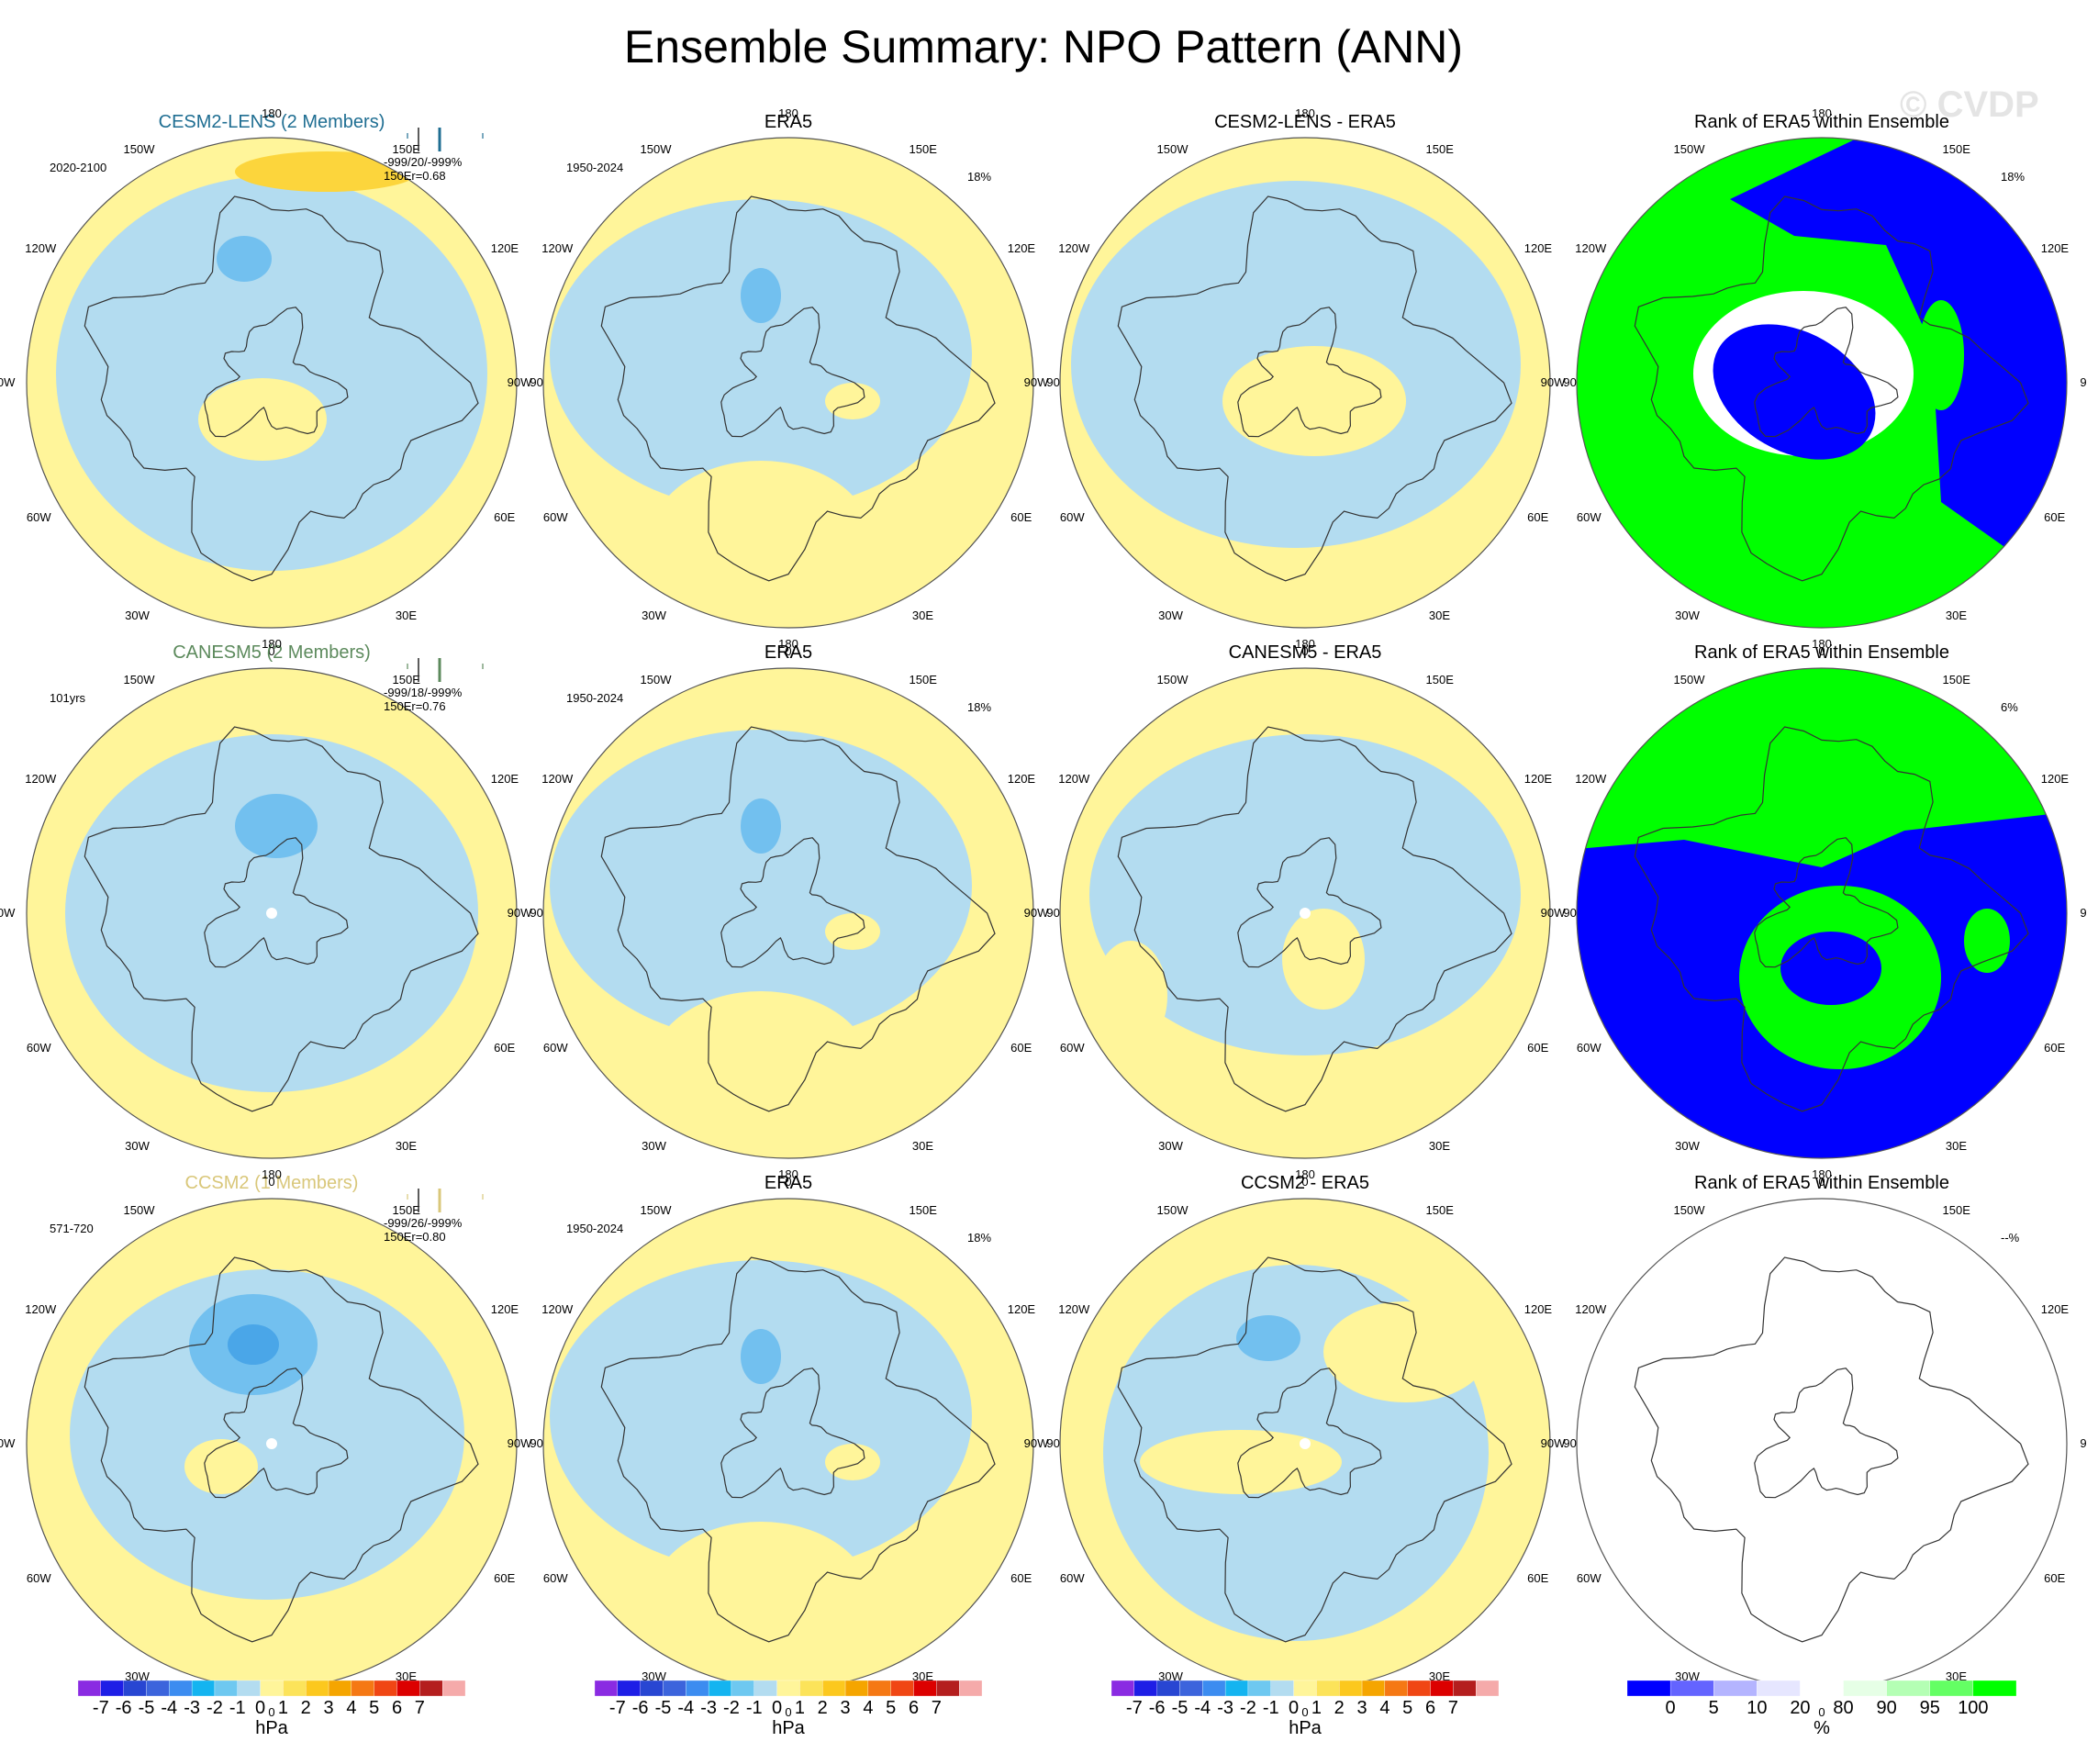  What do you see at coordinates (979, 177) in the screenshot?
I see `pattern-correlation-pct: 18%` at bounding box center [979, 177].